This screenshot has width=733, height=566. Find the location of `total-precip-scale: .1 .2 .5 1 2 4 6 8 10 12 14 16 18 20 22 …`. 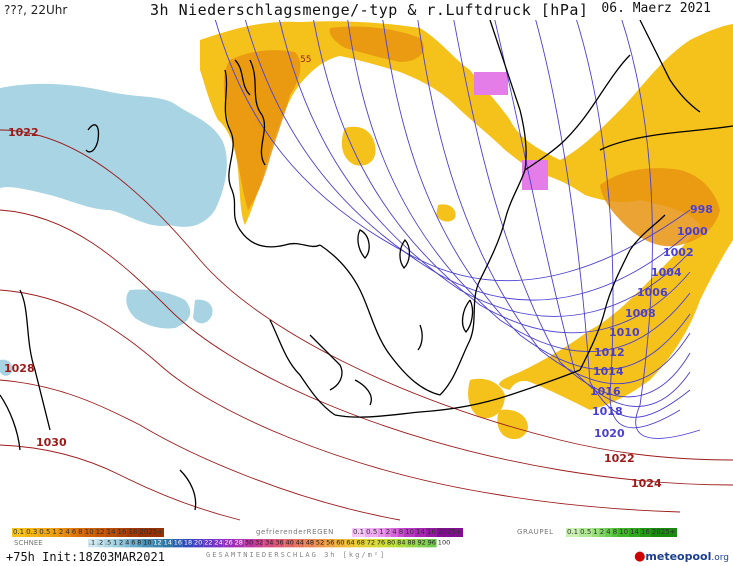

total-precip-scale: .1 .2 .5 1 2 4 6 8 10 12 14 16 18 20 22 … is located at coordinates (270, 543).